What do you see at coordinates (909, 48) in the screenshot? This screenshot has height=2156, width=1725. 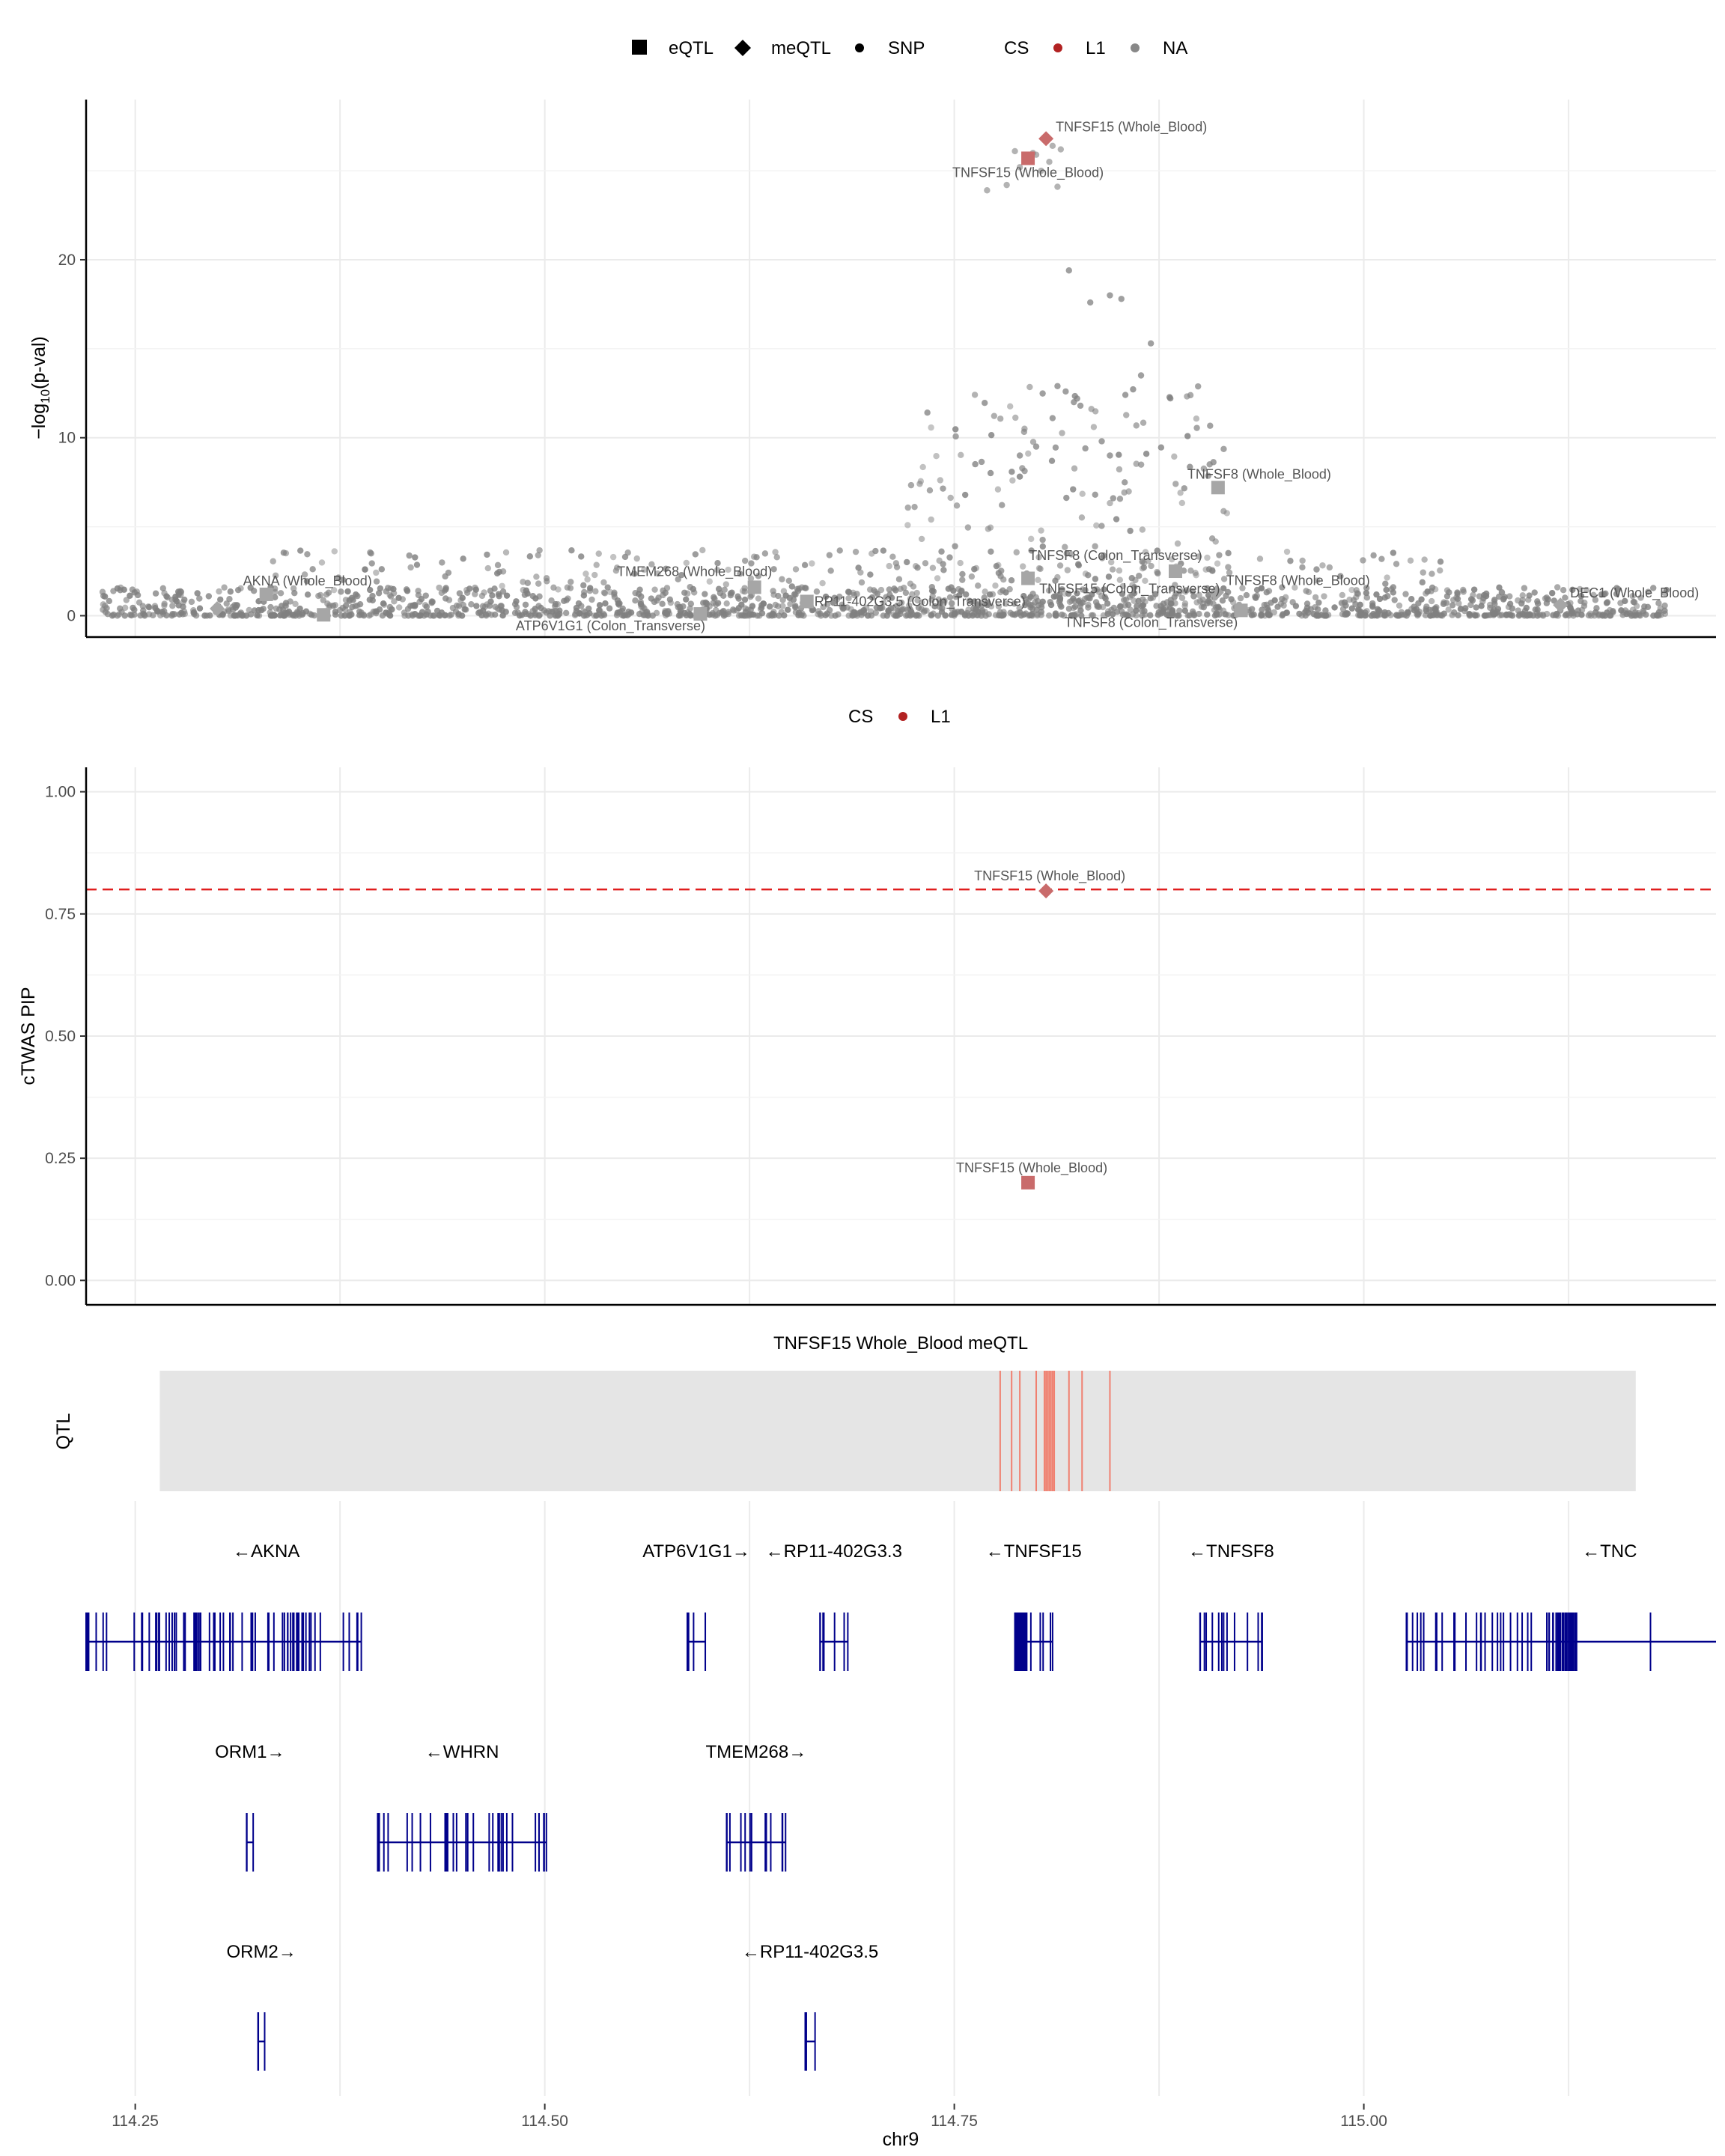 I see `legend-top: eQTL meQTL SNP CS L1 NA` at bounding box center [909, 48].